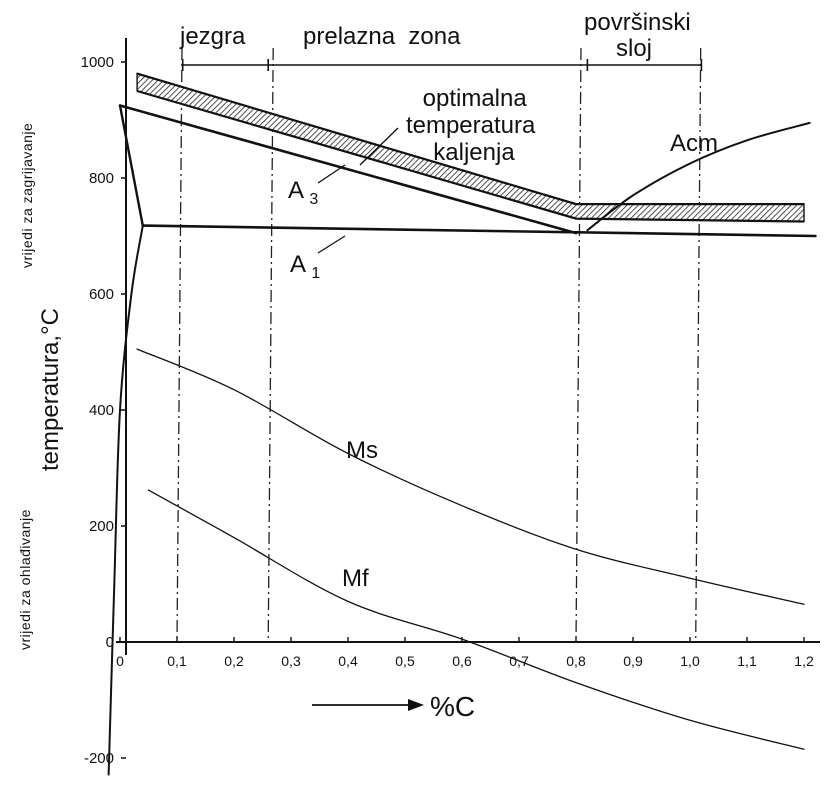 The height and width of the screenshot is (787, 839). Describe the element at coordinates (291, 661) in the screenshot. I see `x-tick-label-3: 0,3` at that location.